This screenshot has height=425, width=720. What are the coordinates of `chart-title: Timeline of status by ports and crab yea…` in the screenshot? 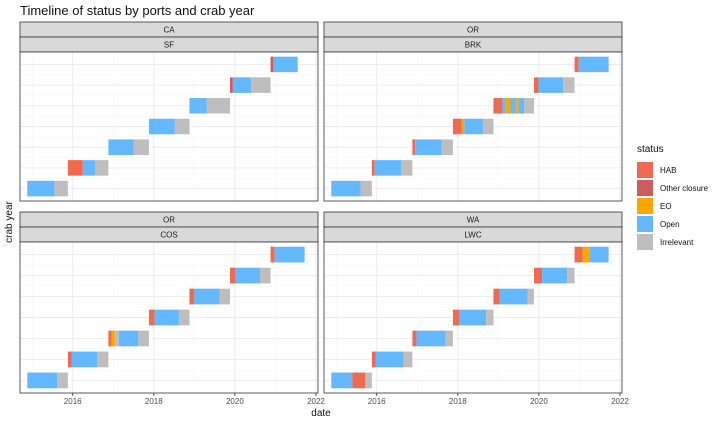 It's located at (137, 10).